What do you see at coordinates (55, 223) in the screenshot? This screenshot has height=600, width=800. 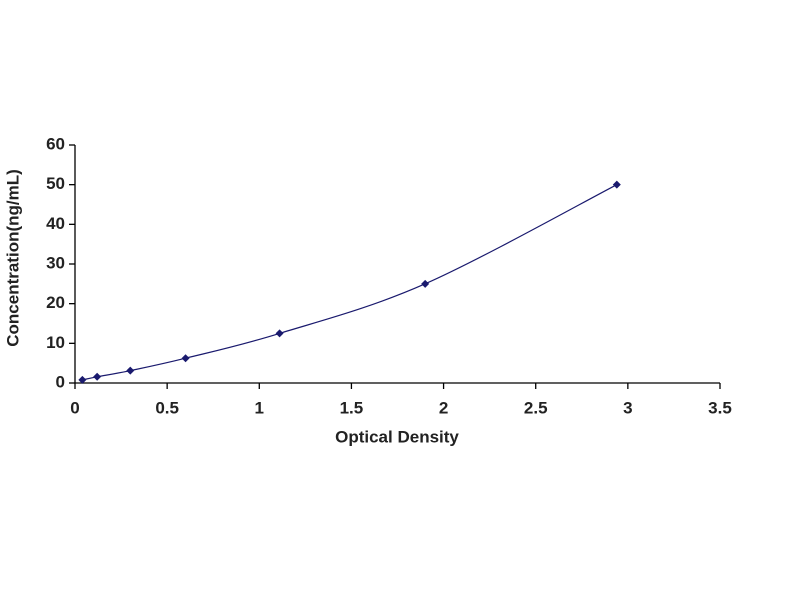 I see `y-tick-label: 40` at bounding box center [55, 223].